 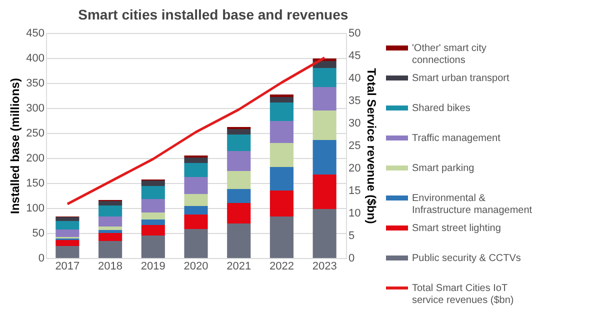 I want to click on y2-tick-label: 30, so click(x=354, y=124).